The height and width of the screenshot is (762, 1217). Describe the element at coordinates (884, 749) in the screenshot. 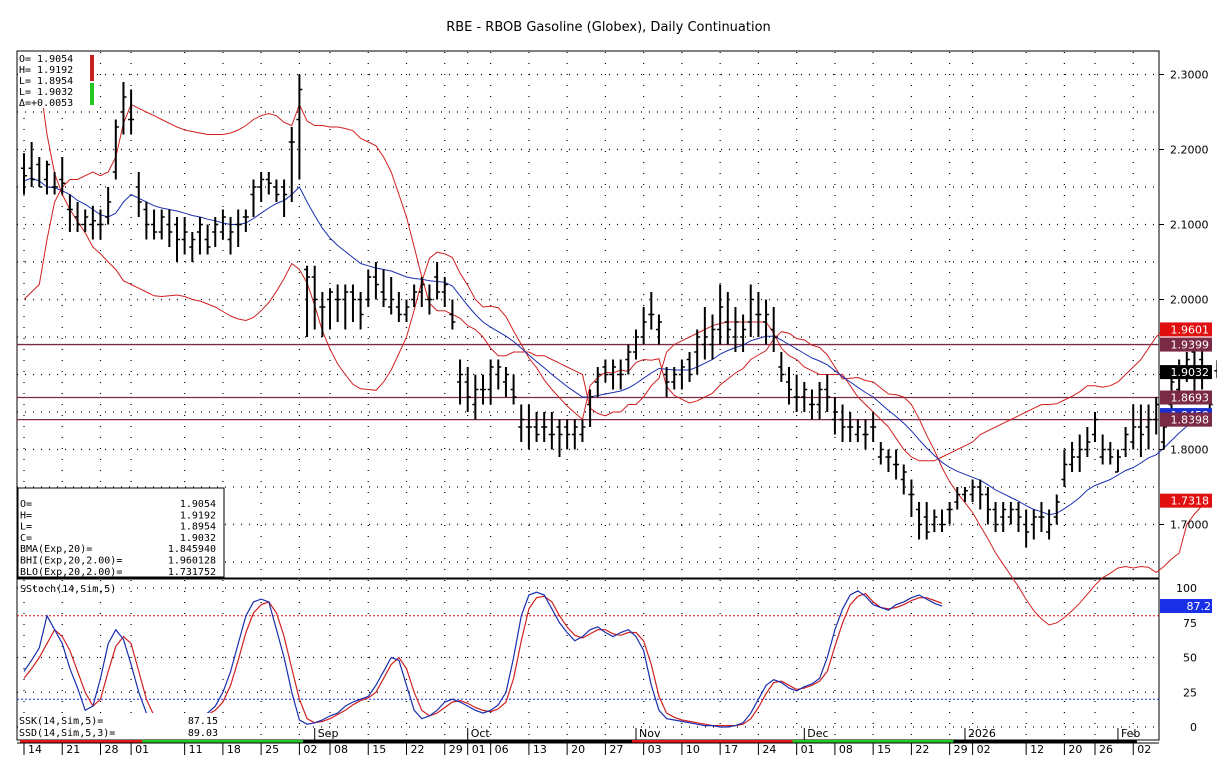

I see `date-tick-label: 15` at that location.